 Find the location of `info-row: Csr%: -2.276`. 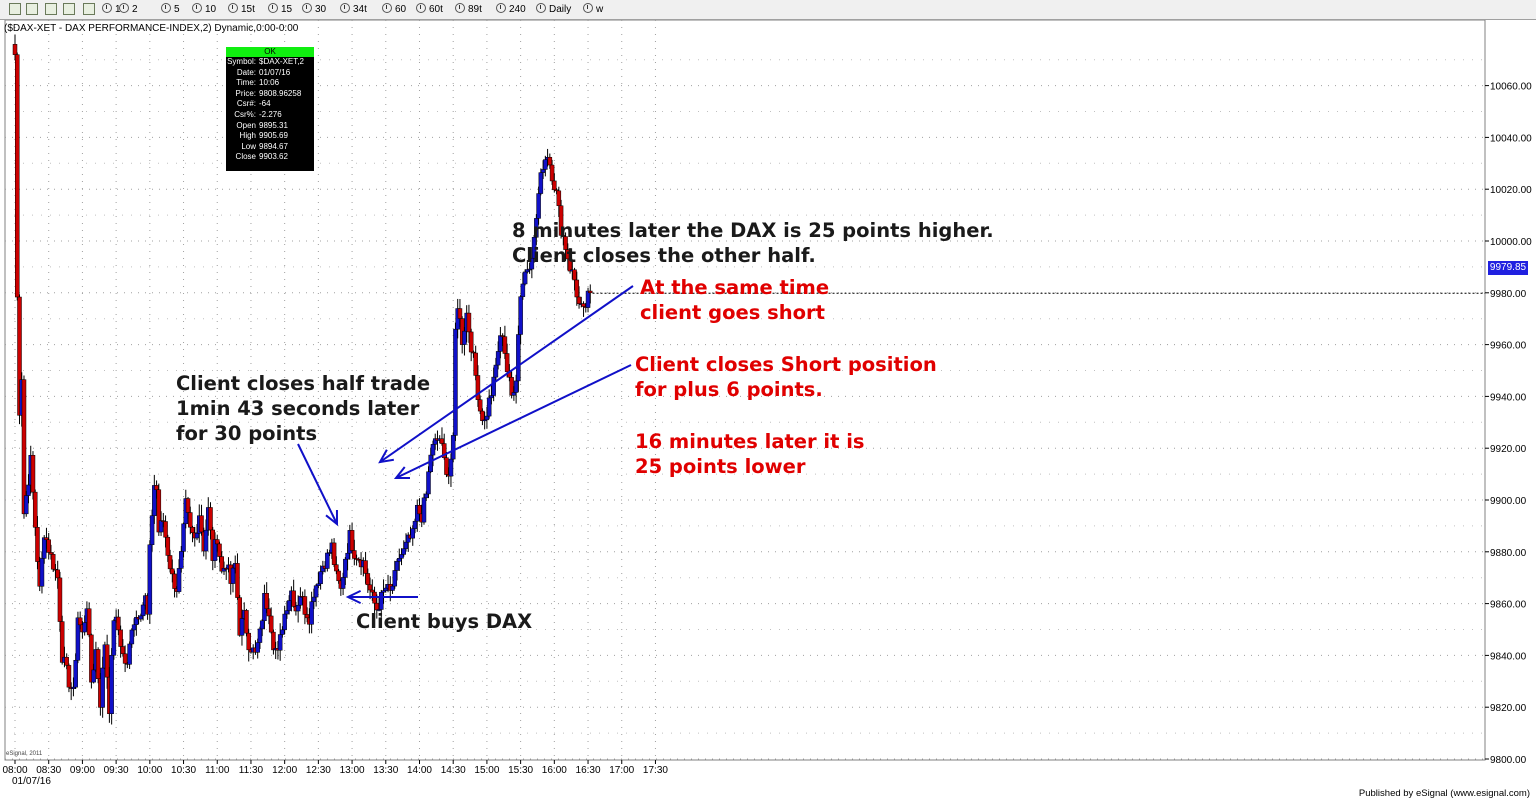

info-row: Csr%: -2.276 is located at coordinates (258, 114).